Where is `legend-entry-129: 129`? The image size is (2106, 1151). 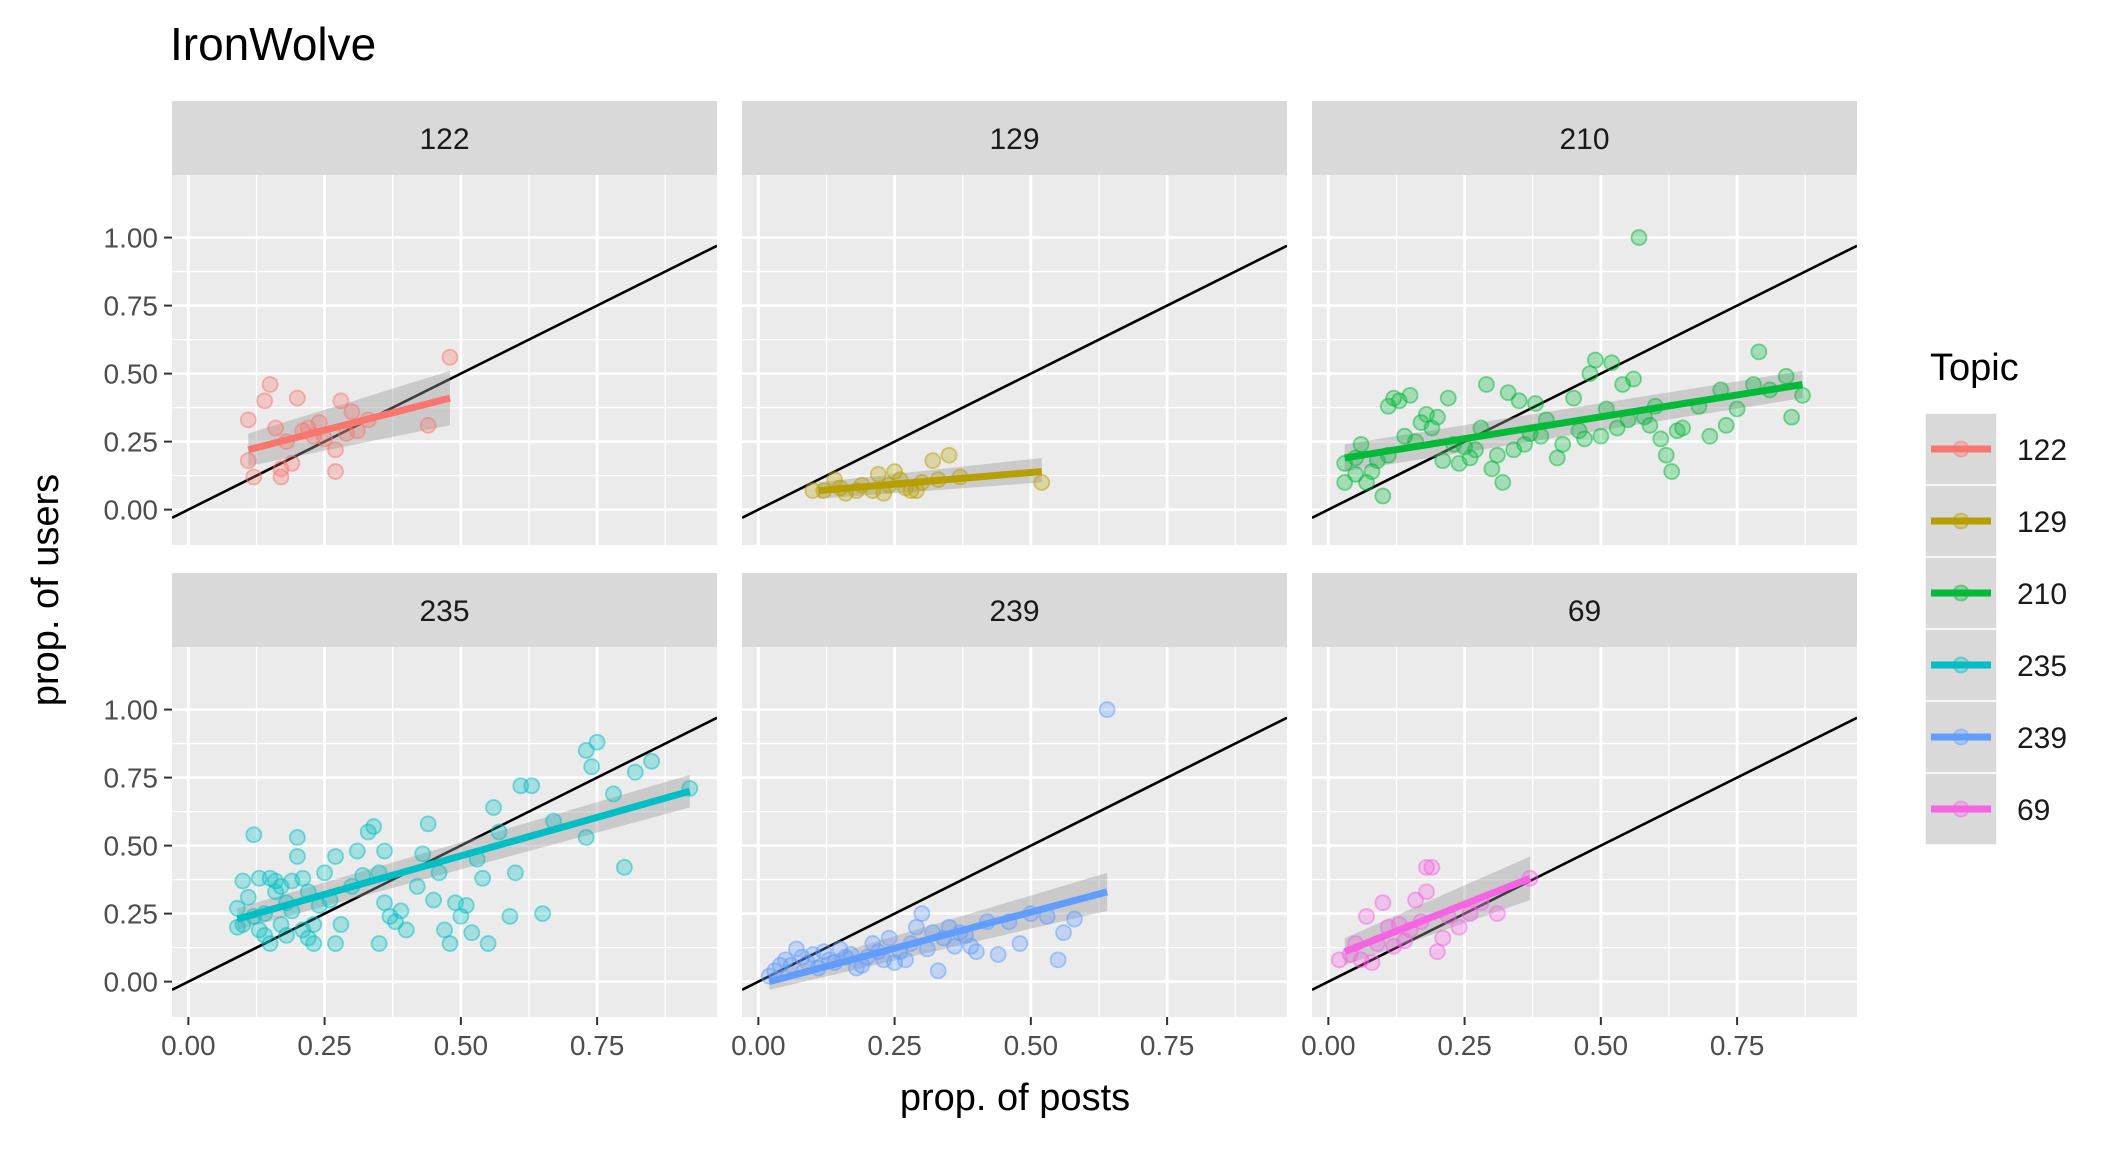
legend-entry-129: 129 is located at coordinates (1995, 521).